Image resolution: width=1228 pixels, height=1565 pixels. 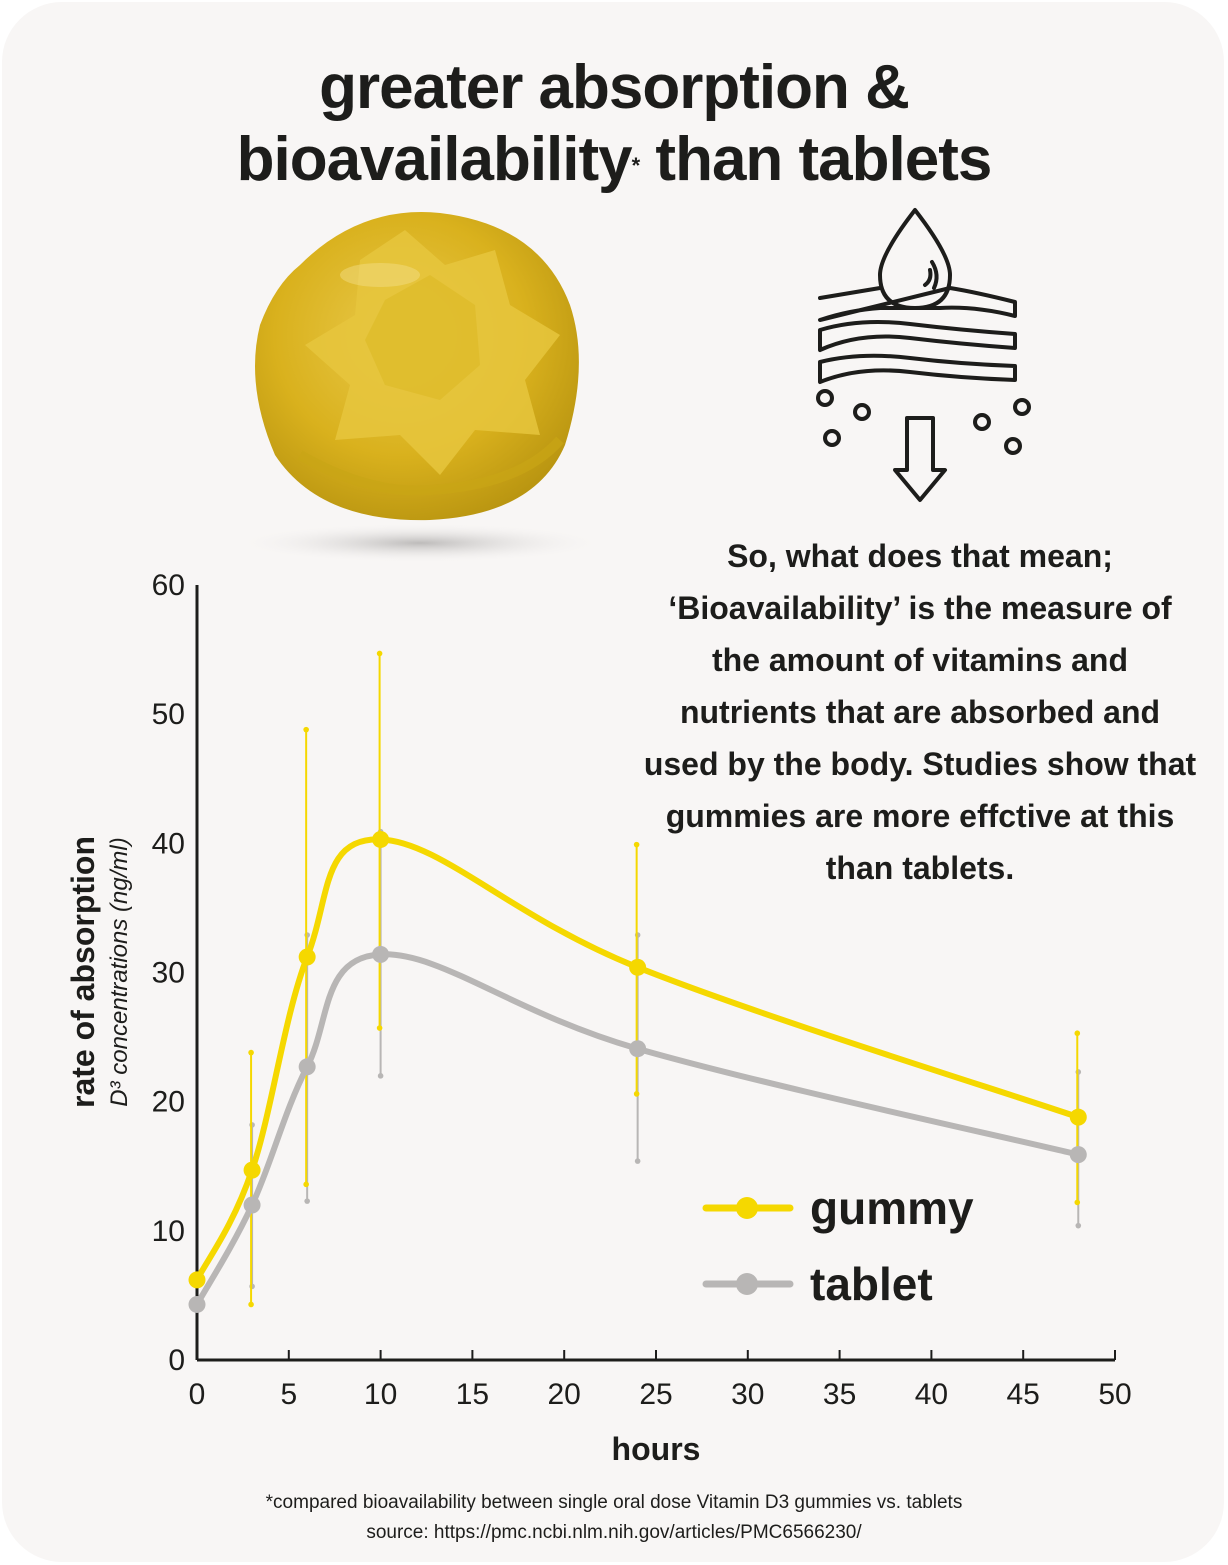 What do you see at coordinates (747, 1208) in the screenshot?
I see `gummy-legend-marker` at bounding box center [747, 1208].